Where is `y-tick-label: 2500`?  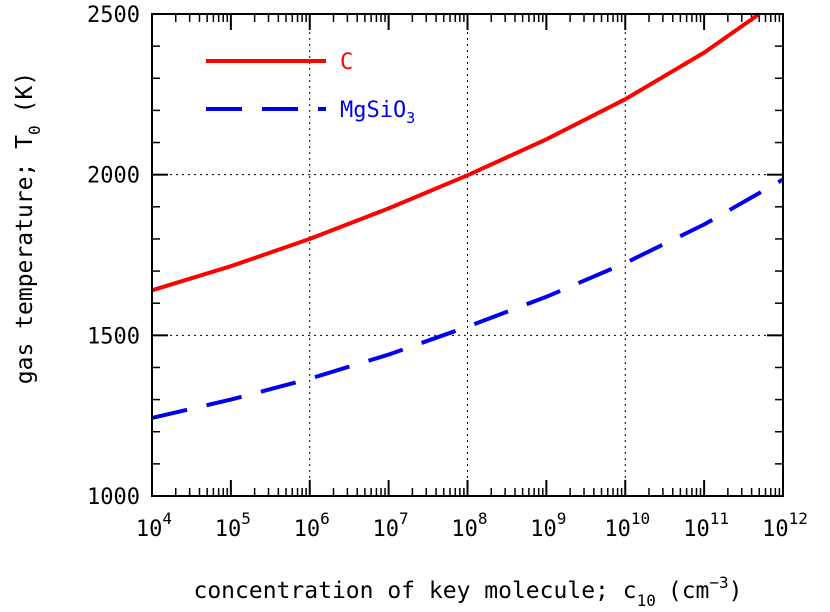
y-tick-label: 2500 is located at coordinates (113, 15).